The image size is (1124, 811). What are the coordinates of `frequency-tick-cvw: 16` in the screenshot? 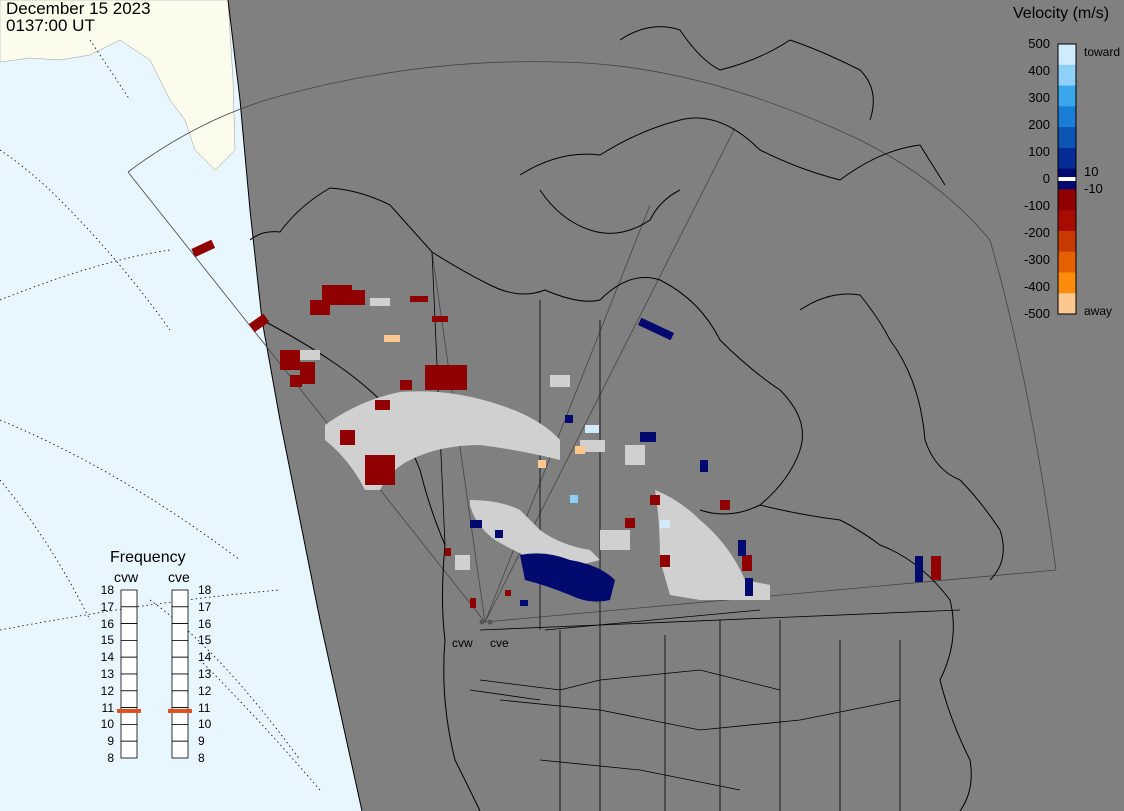 It's located at (107, 623).